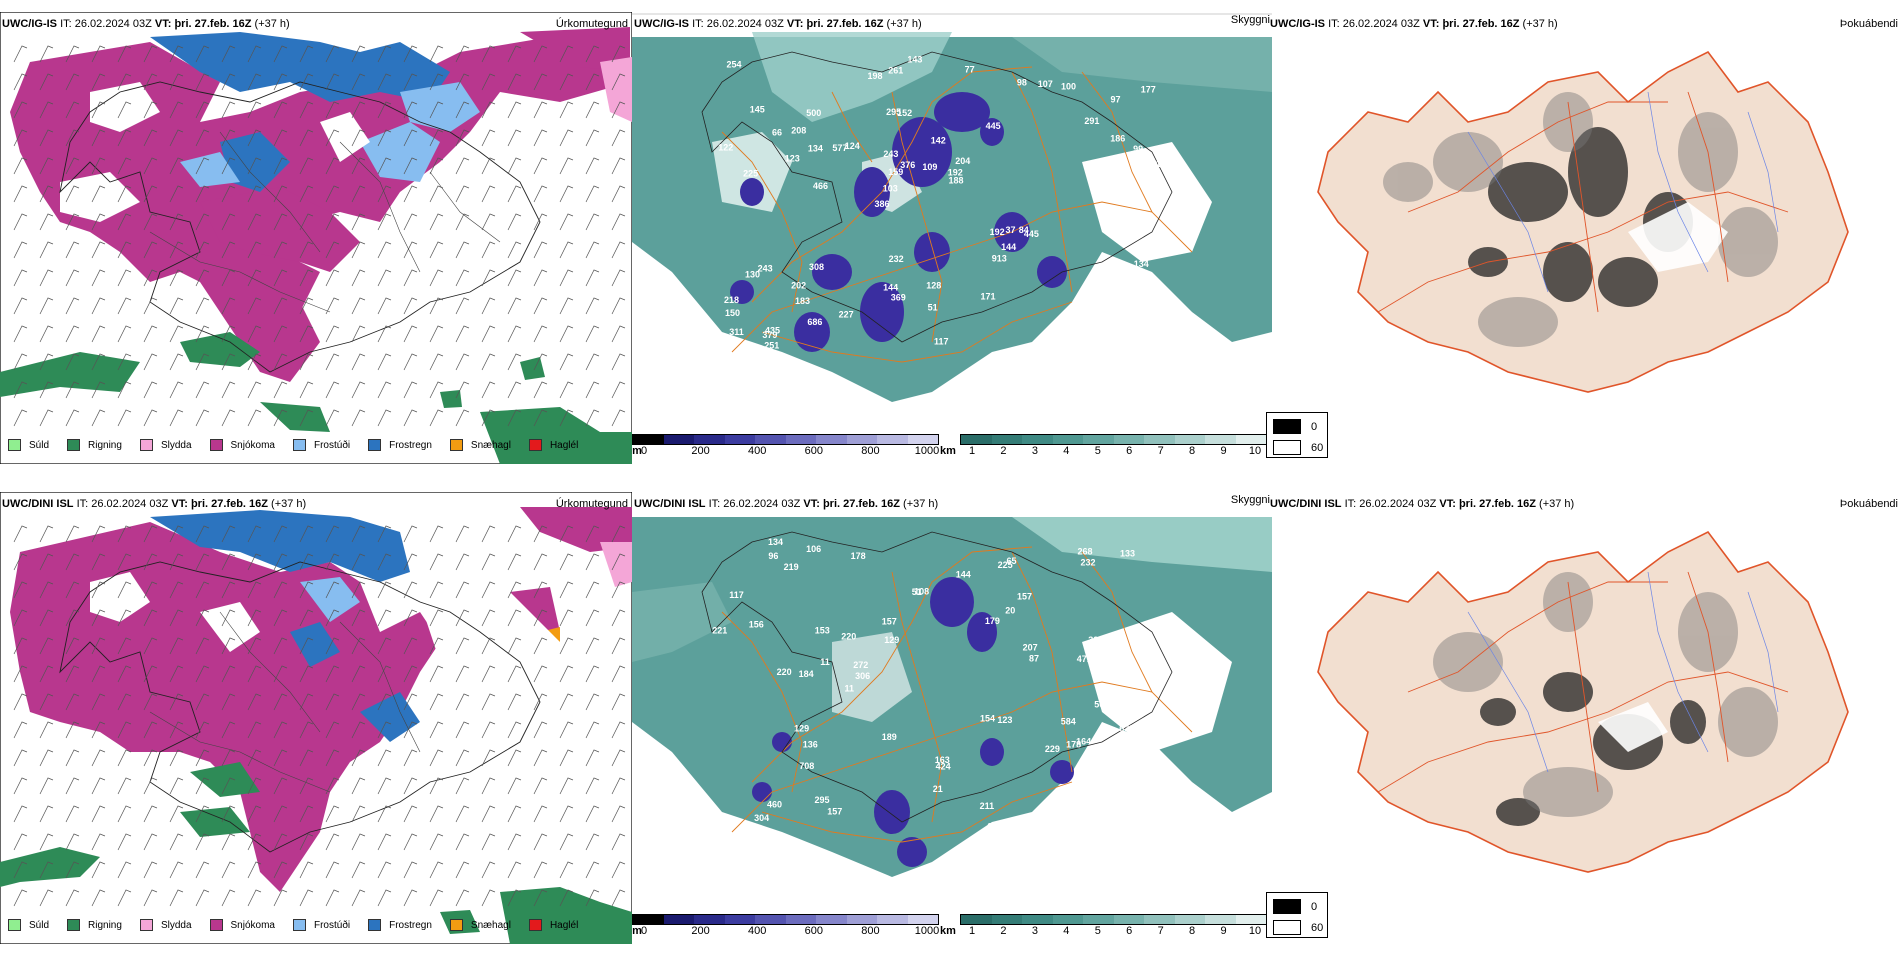 This screenshot has width=1900, height=954. What do you see at coordinates (1084, 659) in the screenshot?
I see `visibility-label: 471` at bounding box center [1084, 659].